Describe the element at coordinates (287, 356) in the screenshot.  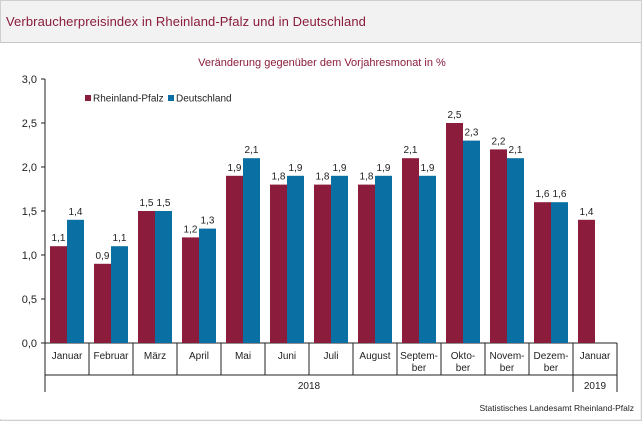
I see `x-tick-label: Juni` at that location.